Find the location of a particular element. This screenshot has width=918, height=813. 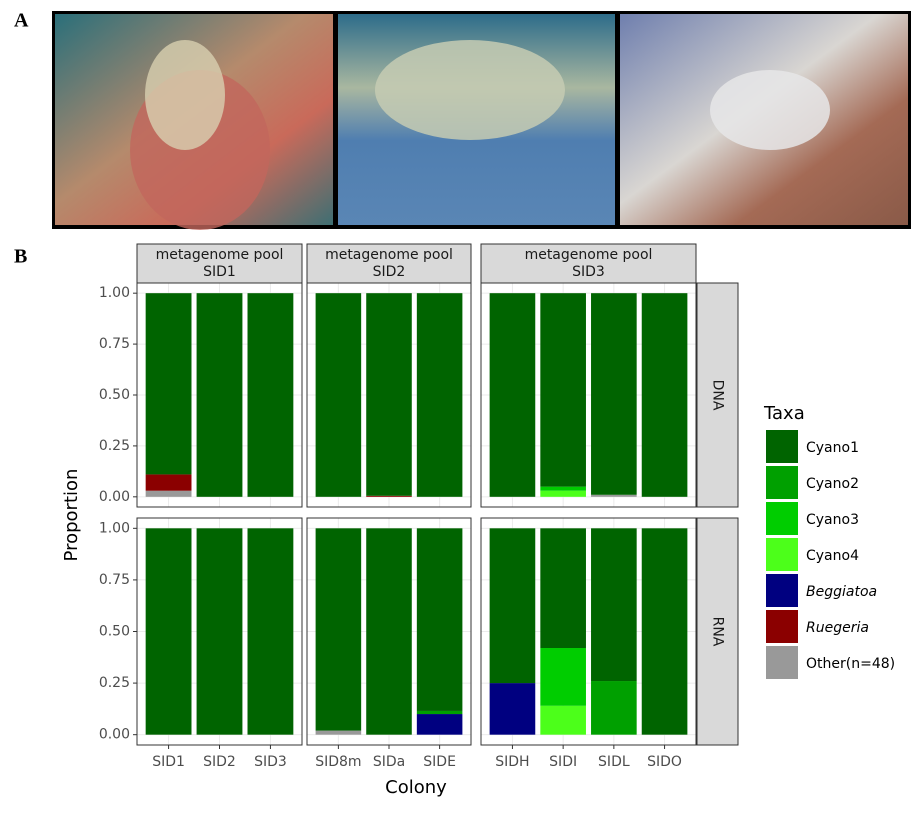

facet-strip-label: RNA is located at coordinates (718, 632).